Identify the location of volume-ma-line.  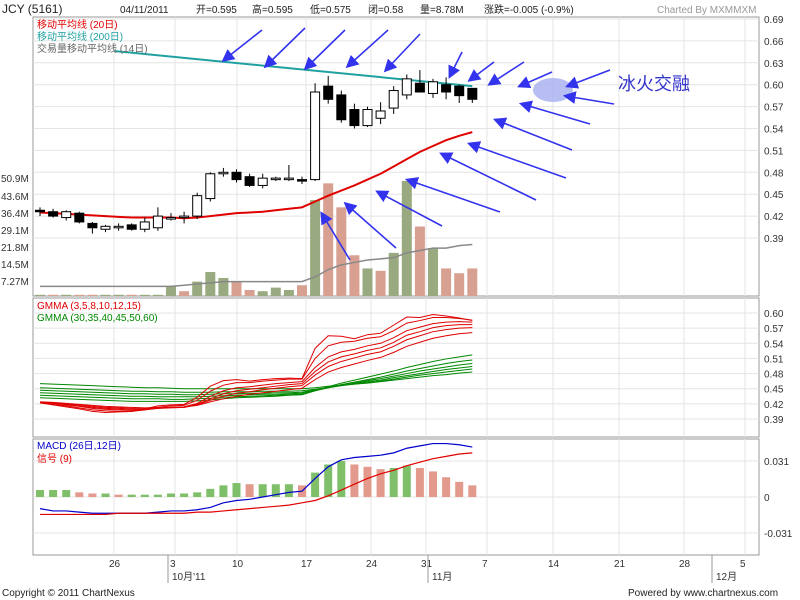
(256, 265).